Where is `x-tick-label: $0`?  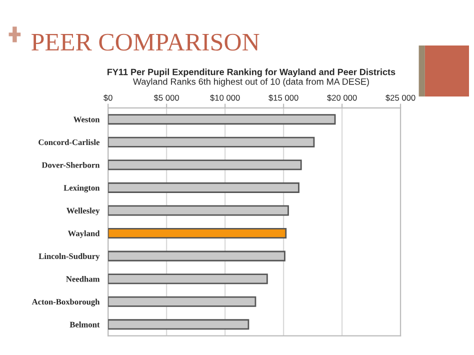 x-tick-label: $0 is located at coordinates (108, 98).